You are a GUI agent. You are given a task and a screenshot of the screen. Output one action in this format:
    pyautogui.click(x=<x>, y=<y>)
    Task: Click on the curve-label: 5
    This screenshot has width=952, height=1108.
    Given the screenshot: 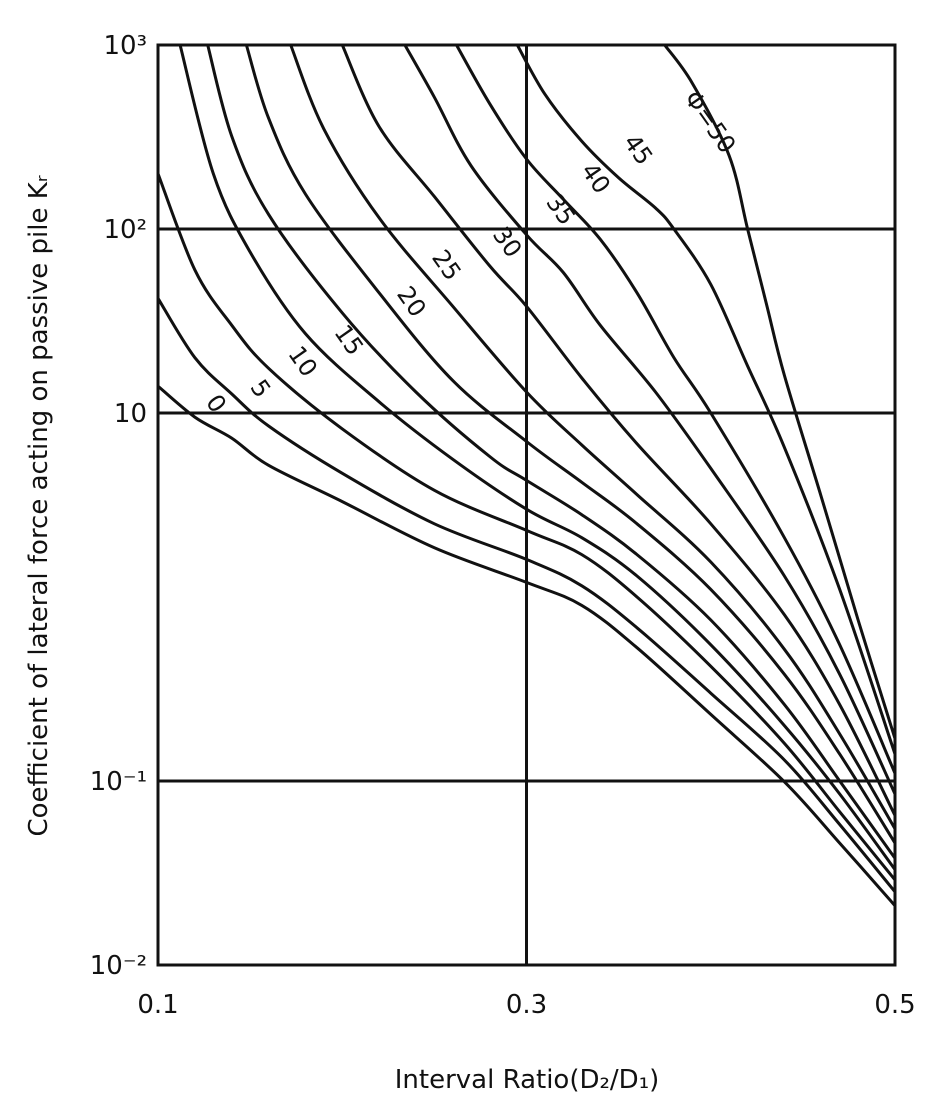 What is the action you would take?
    pyautogui.click(x=261, y=388)
    